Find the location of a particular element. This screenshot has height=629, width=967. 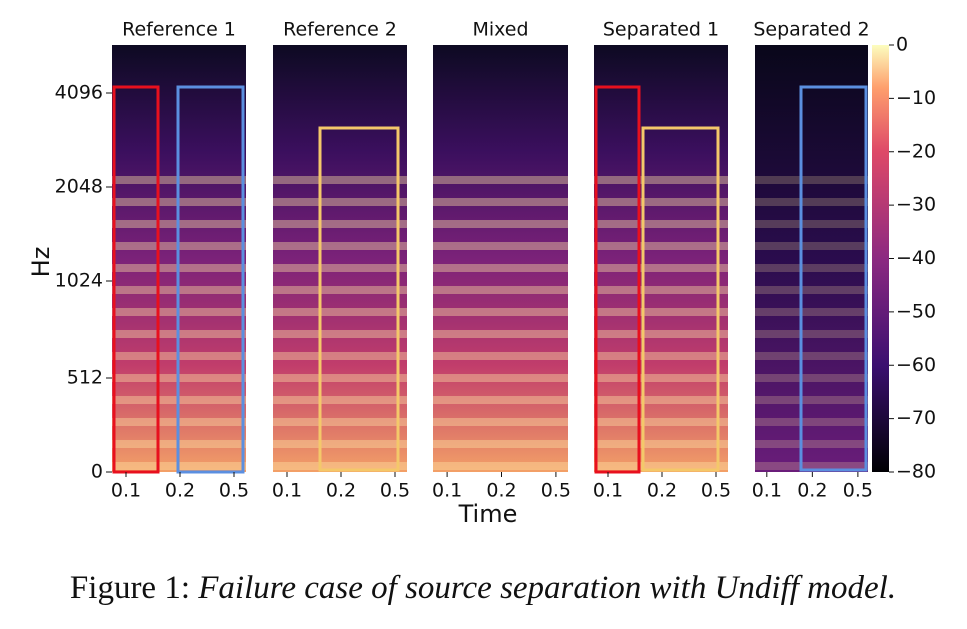

colorbar-tick-label: −30 is located at coordinates (916, 205).